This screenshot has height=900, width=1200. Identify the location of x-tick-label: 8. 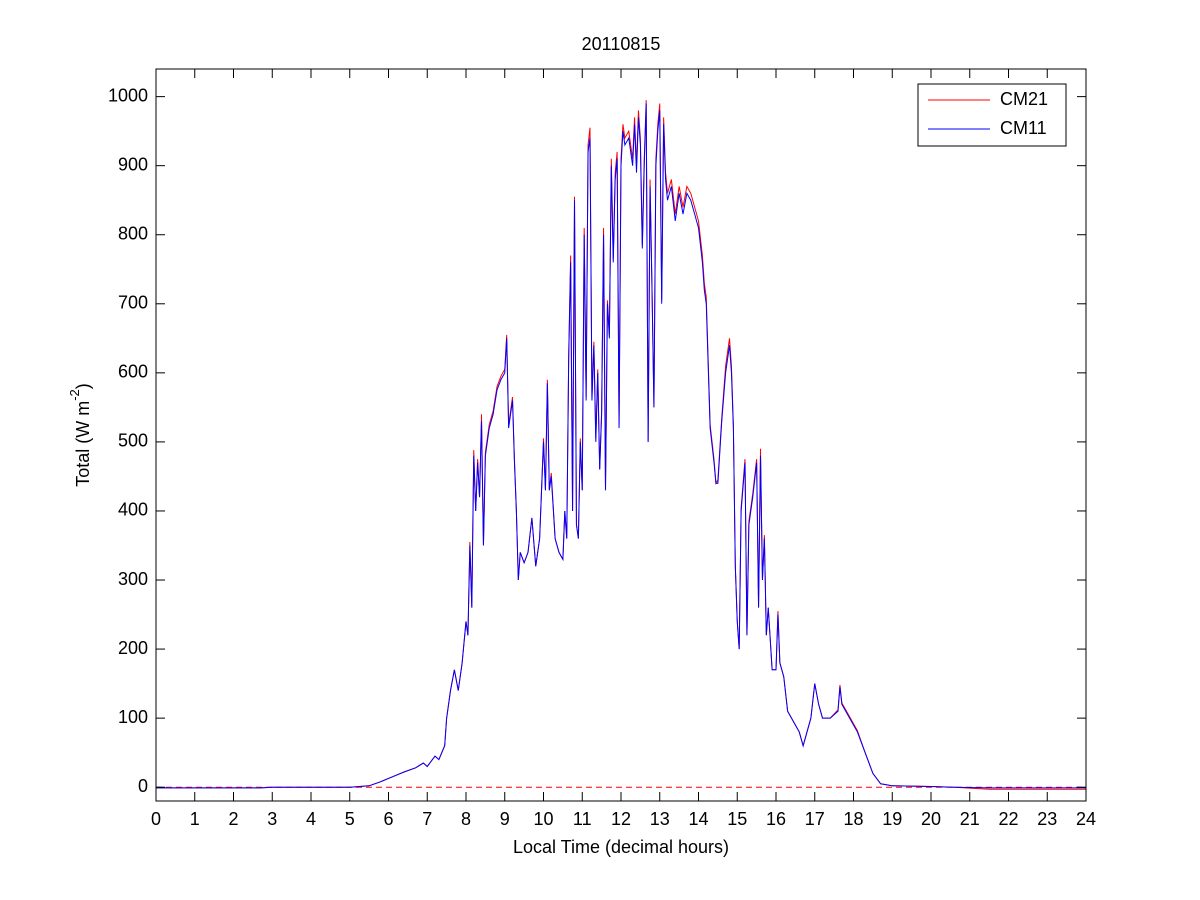
(466, 819).